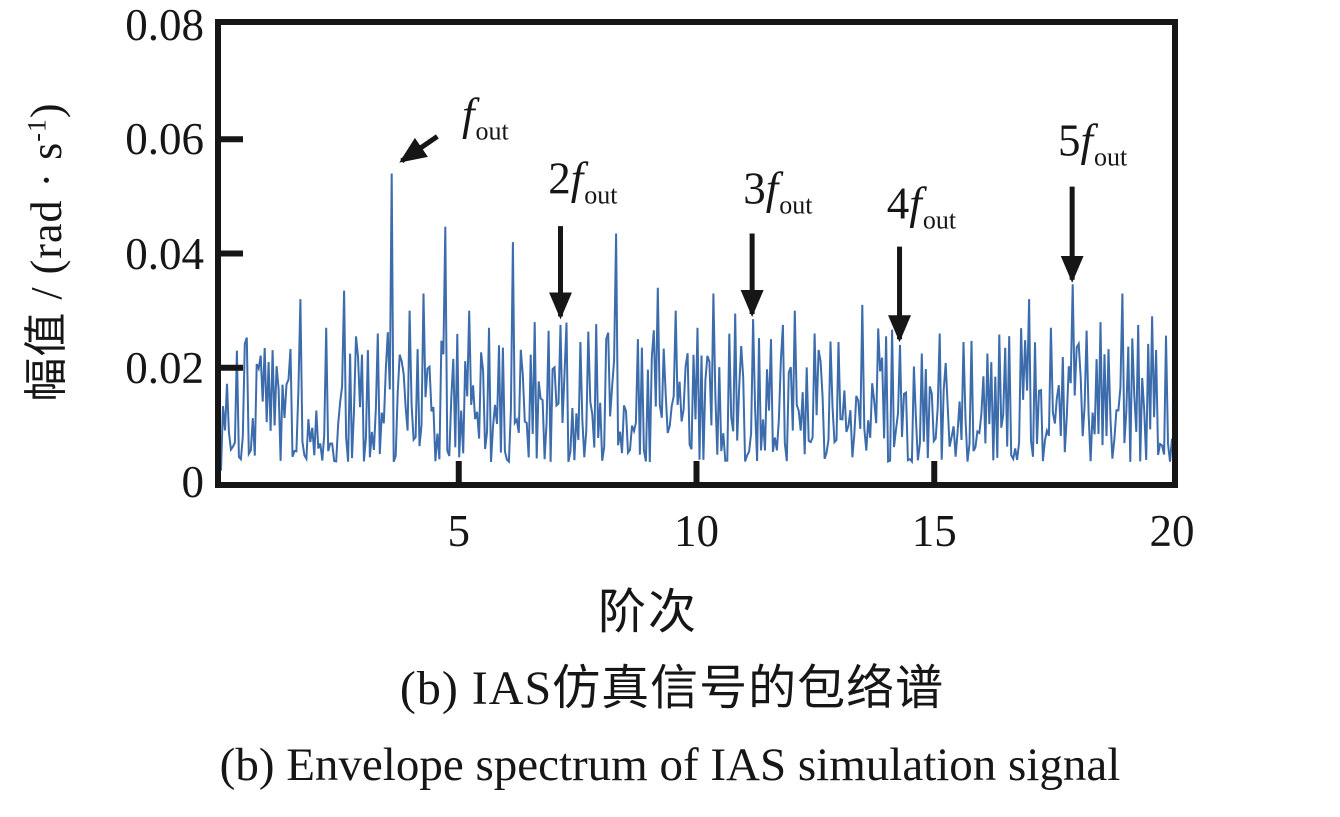  I want to click on harmonic-multiplier: 5, so click(1069, 140).